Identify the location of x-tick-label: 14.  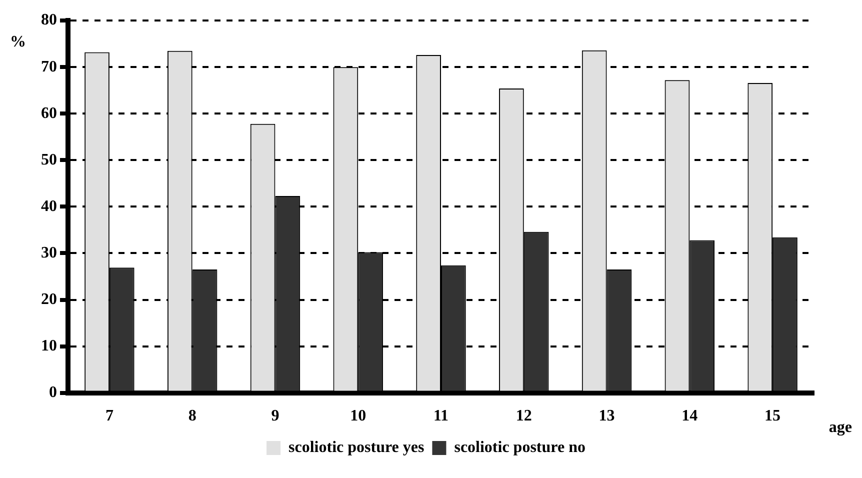
(690, 416).